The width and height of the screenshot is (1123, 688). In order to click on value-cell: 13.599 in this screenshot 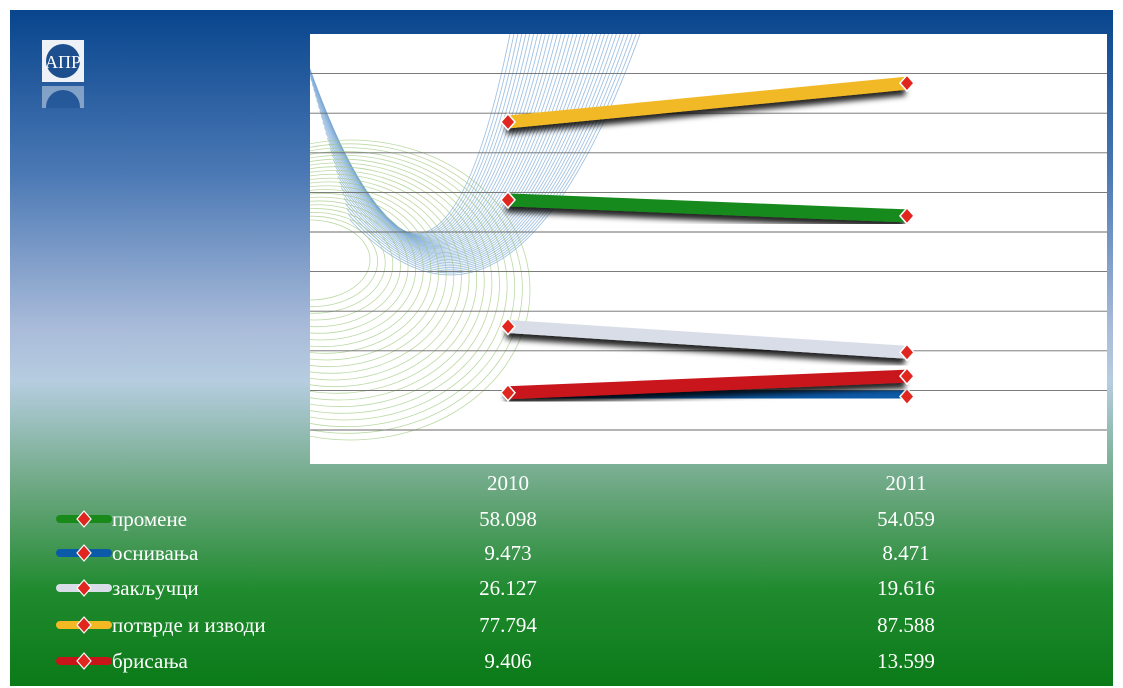, I will do `click(906, 661)`.